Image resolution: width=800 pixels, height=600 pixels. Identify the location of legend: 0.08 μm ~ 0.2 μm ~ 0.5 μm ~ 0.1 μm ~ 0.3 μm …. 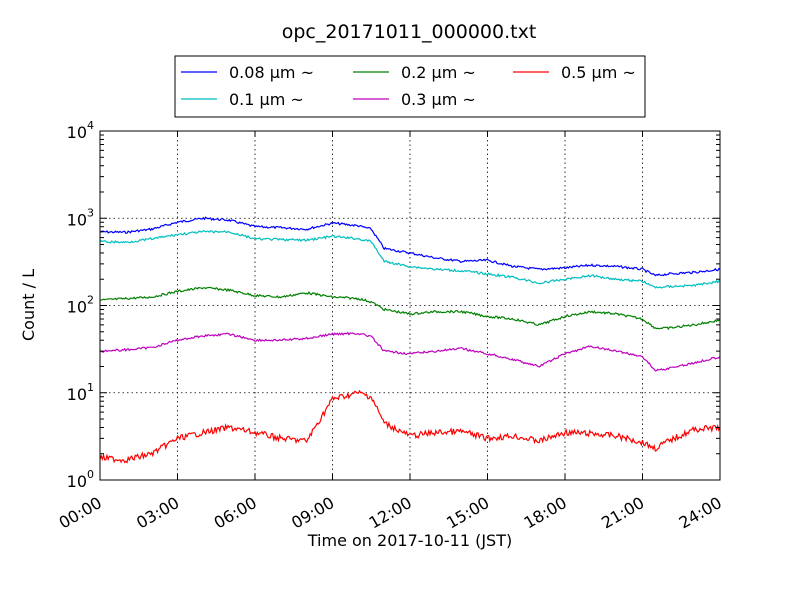
(410, 86).